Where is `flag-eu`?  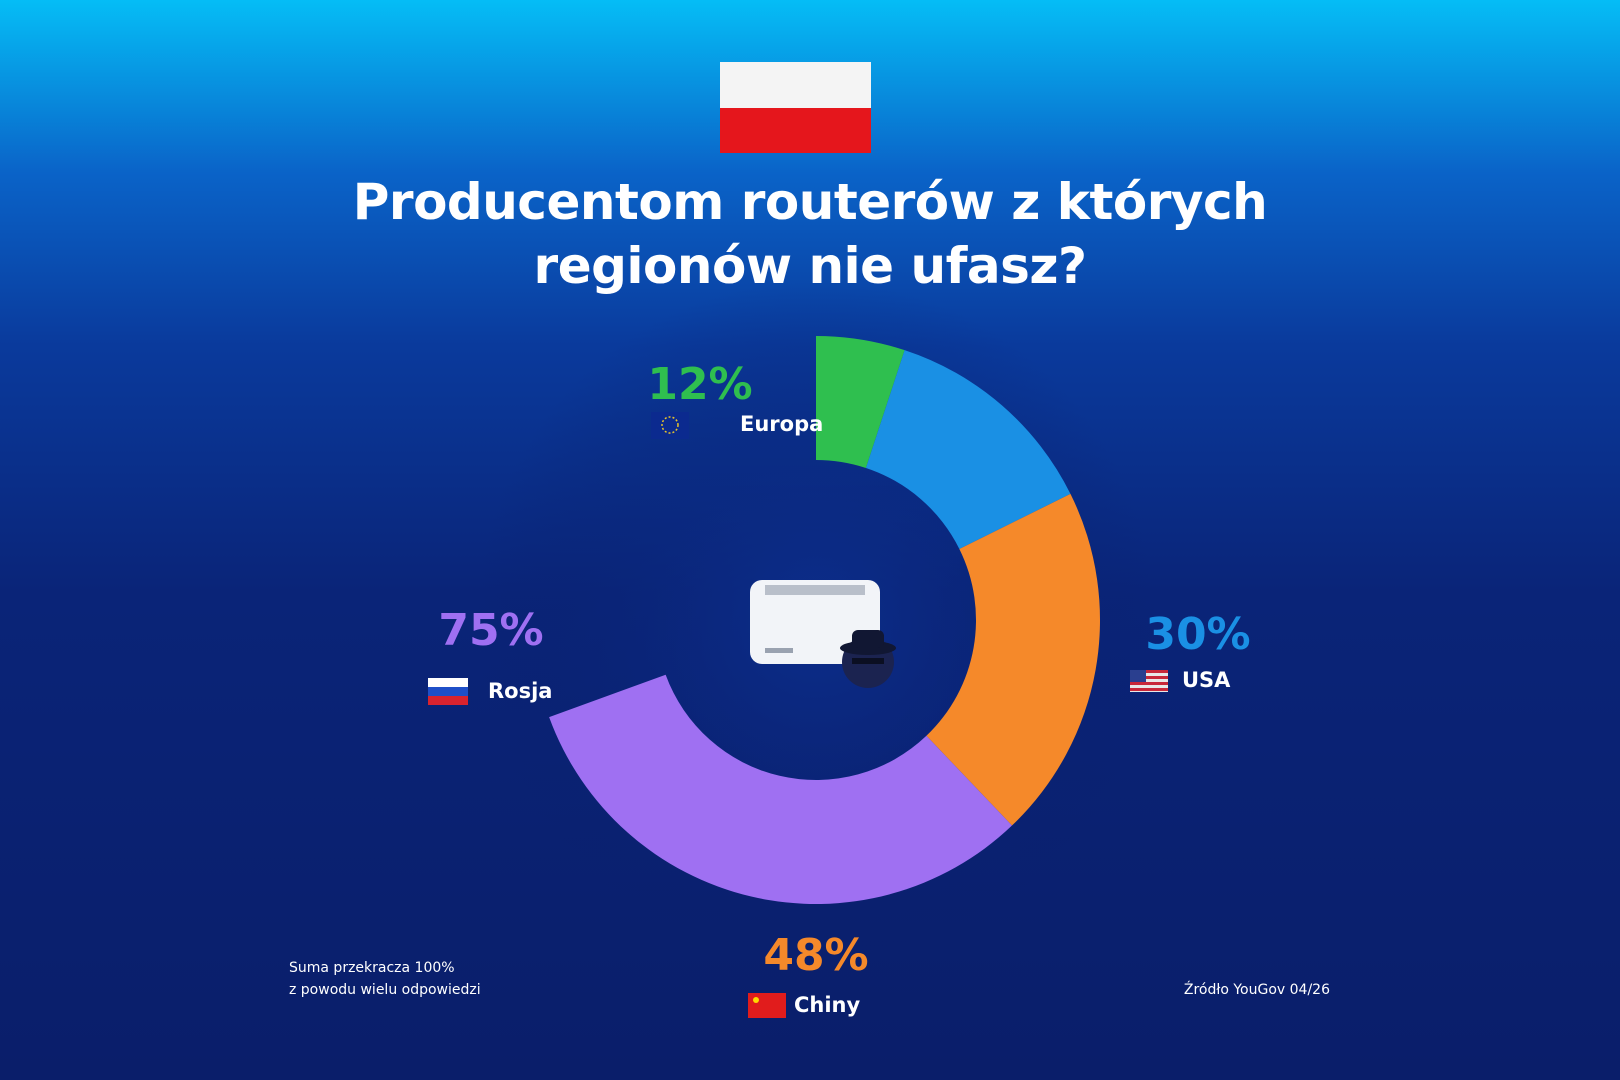
flag-eu is located at coordinates (670, 425).